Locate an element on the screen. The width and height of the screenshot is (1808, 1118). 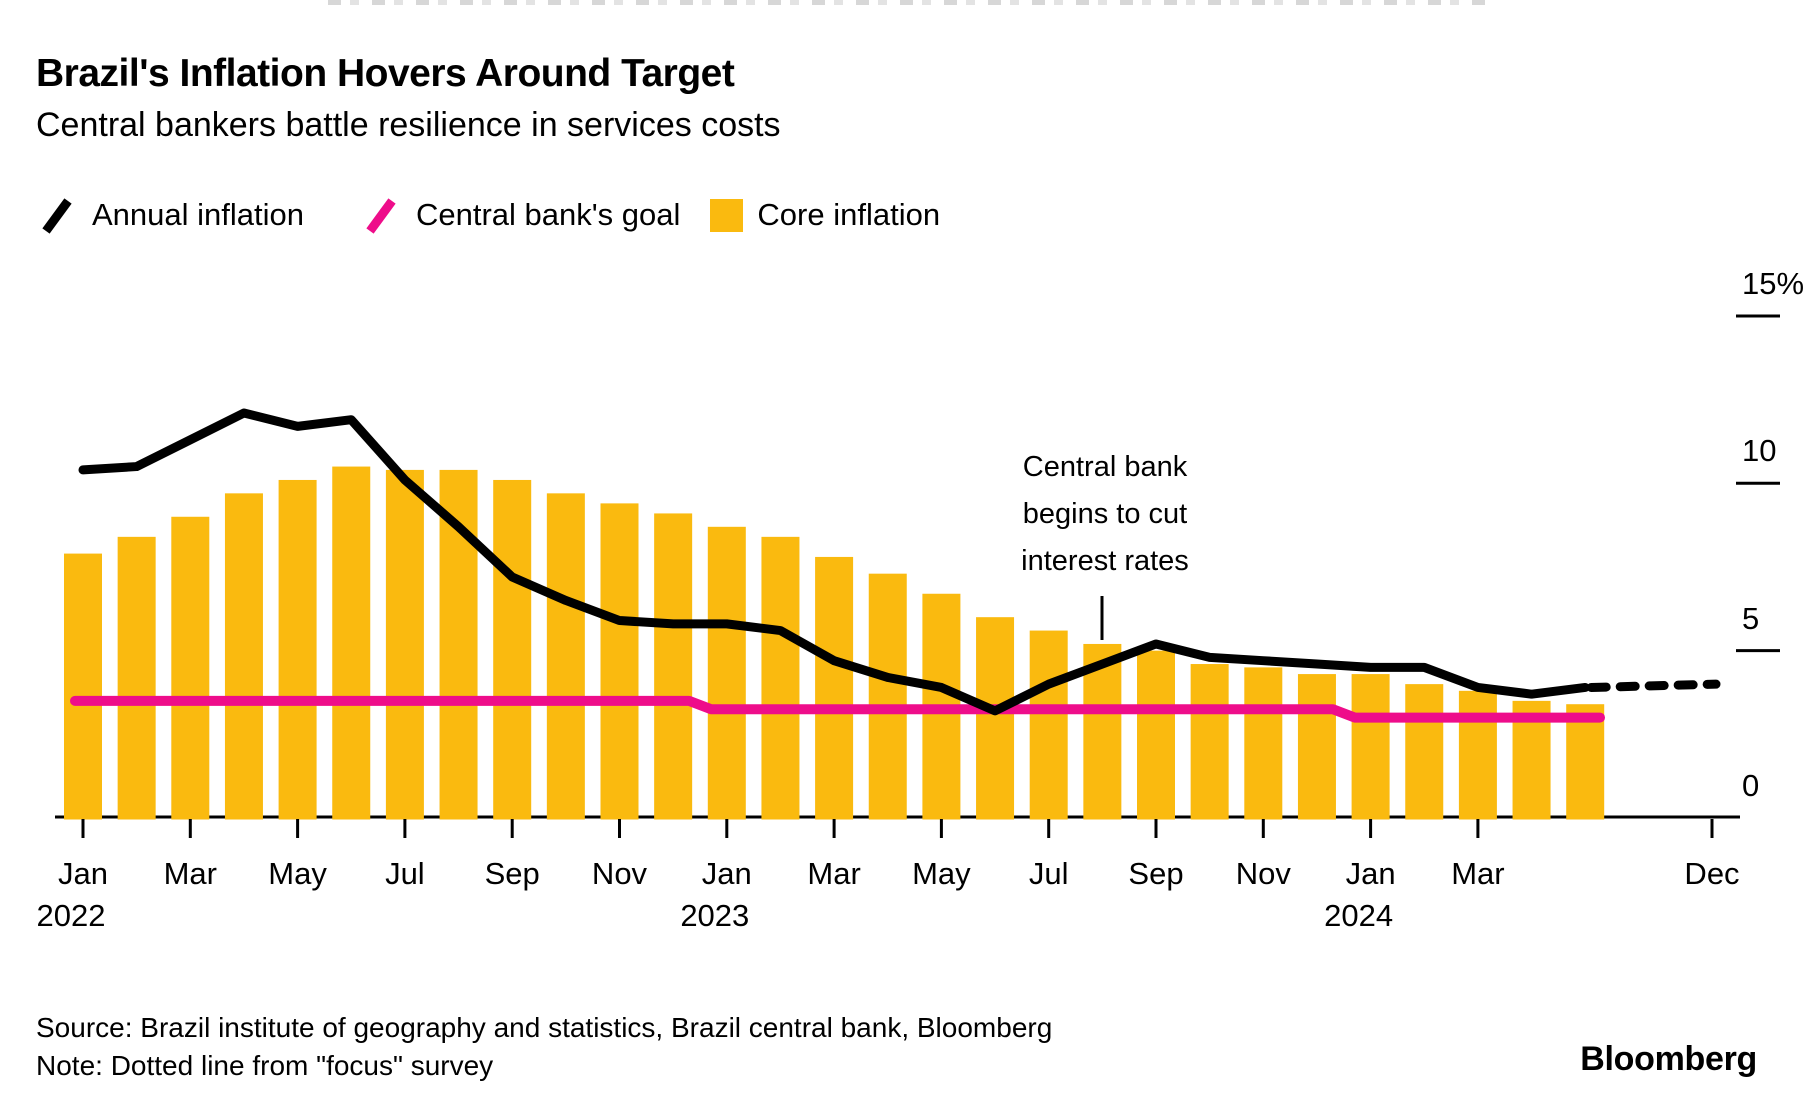
goal-slash-icon is located at coordinates (381, 216).